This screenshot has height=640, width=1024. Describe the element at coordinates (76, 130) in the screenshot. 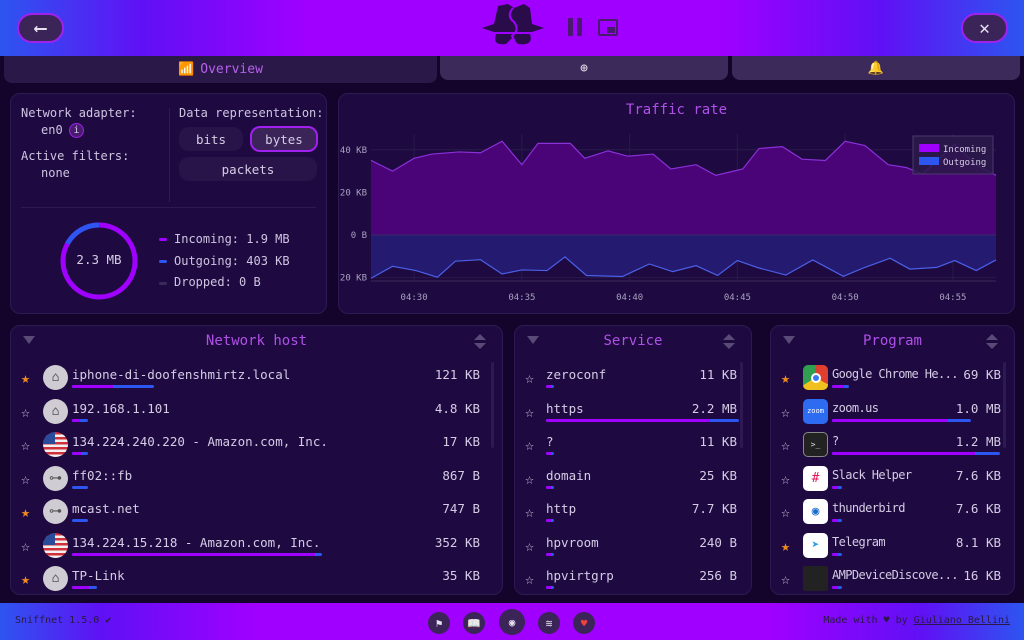

I see `info-icon: i` at that location.